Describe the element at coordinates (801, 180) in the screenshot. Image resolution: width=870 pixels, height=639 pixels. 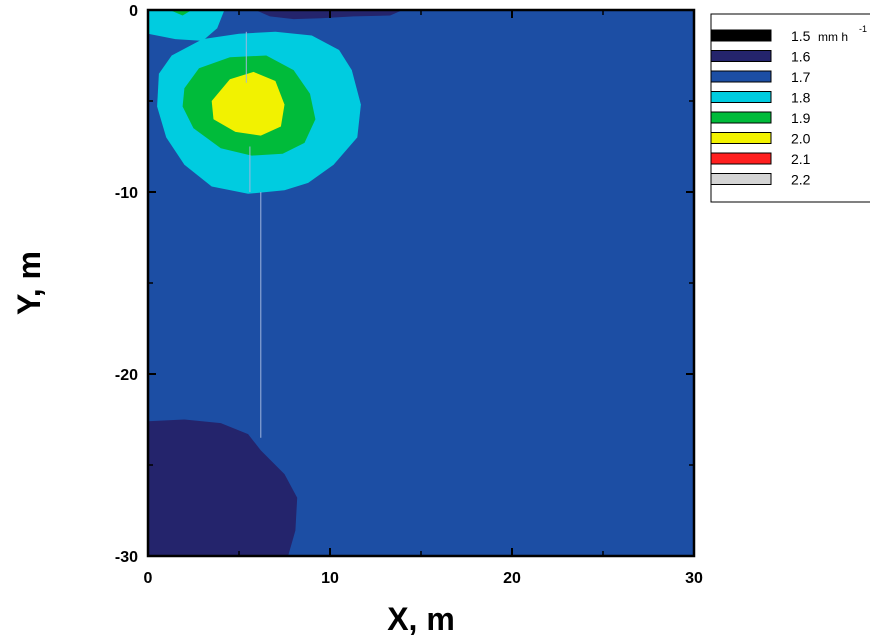
I see `legend-label-2.2: 2.2` at that location.